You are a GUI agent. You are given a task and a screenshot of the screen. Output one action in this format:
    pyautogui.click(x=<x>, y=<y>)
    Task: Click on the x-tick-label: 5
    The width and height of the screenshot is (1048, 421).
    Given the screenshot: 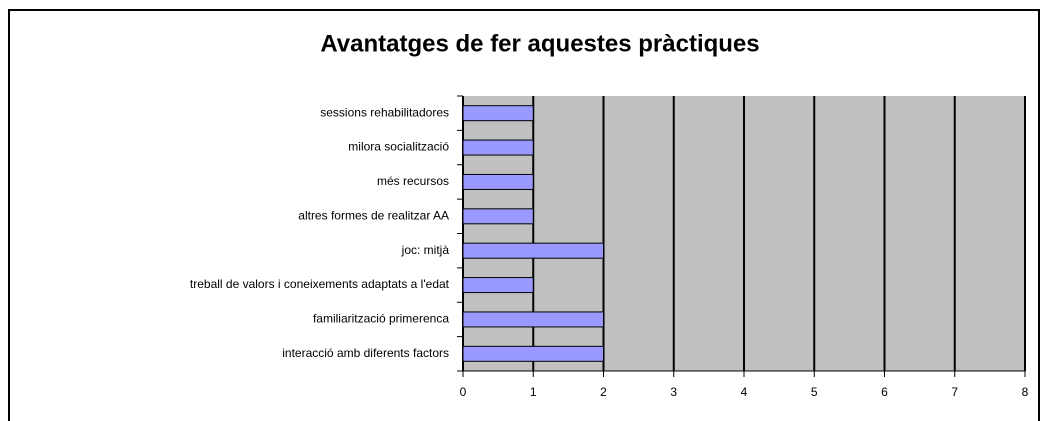 What is the action you would take?
    pyautogui.click(x=814, y=392)
    